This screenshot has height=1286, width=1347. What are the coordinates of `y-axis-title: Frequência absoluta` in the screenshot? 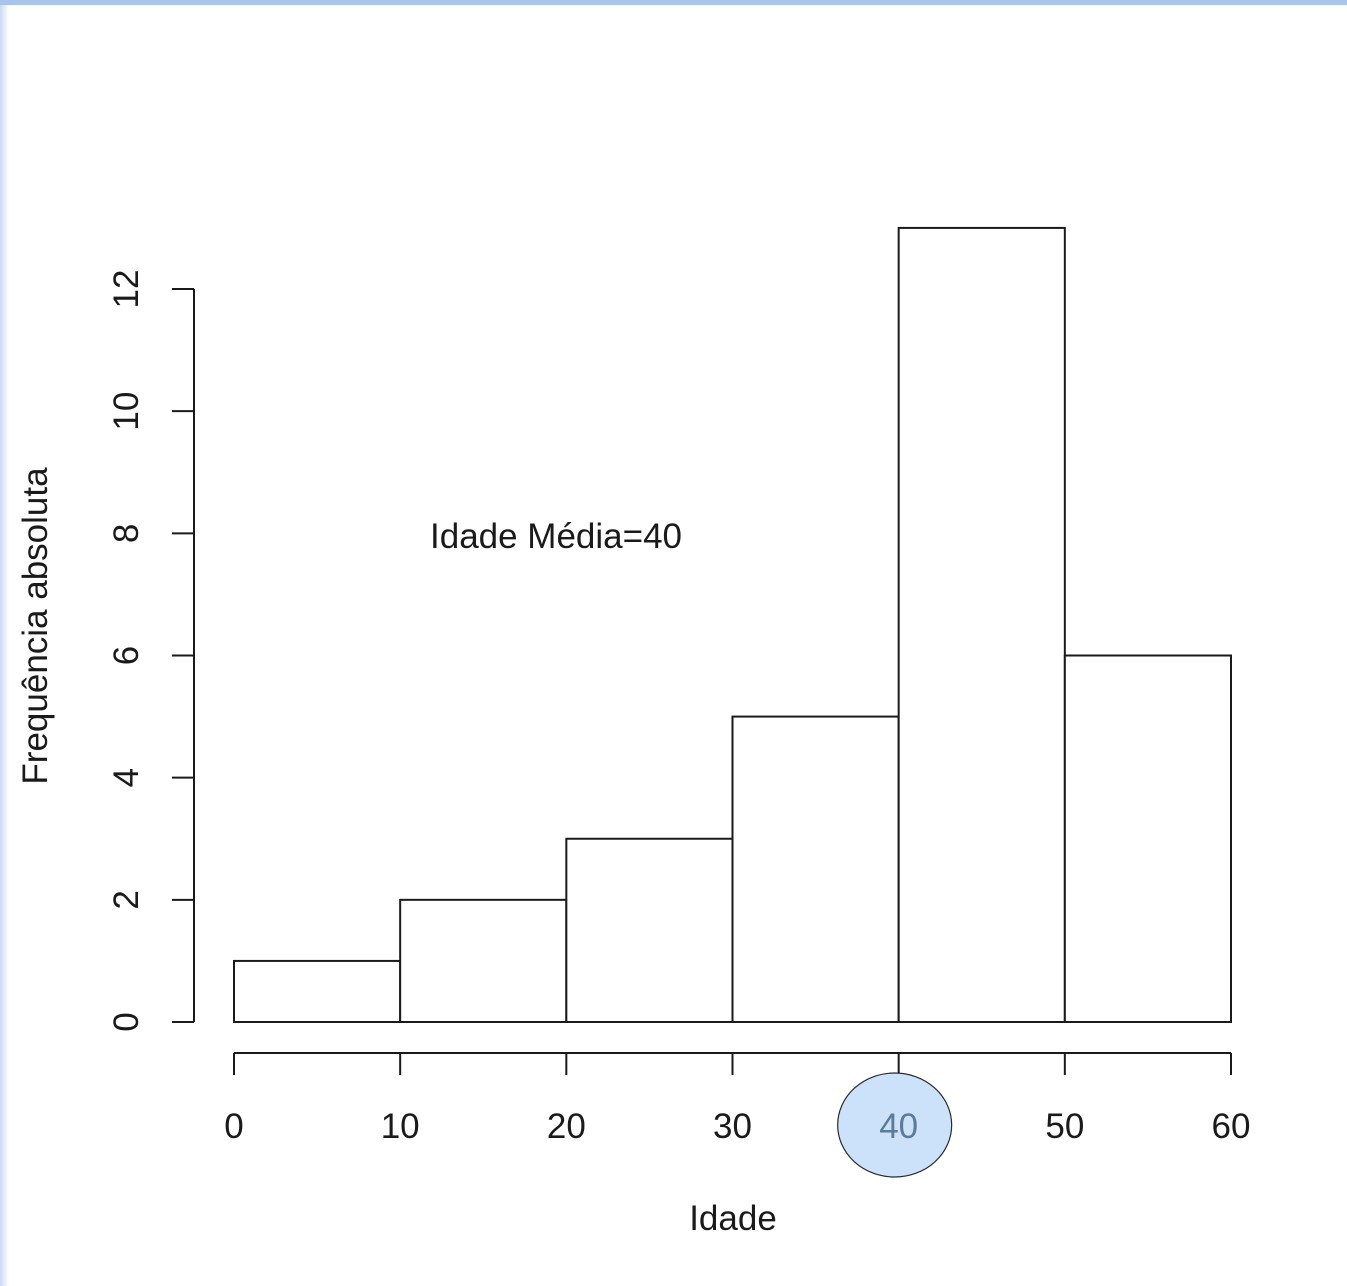 It's located at (35, 626).